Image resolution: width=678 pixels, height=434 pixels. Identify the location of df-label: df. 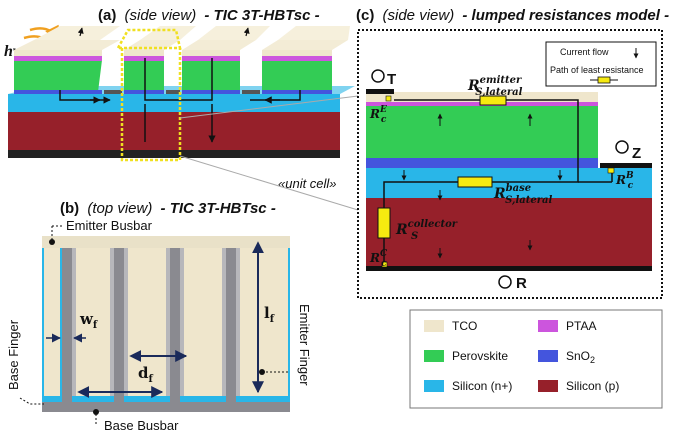
(146, 374).